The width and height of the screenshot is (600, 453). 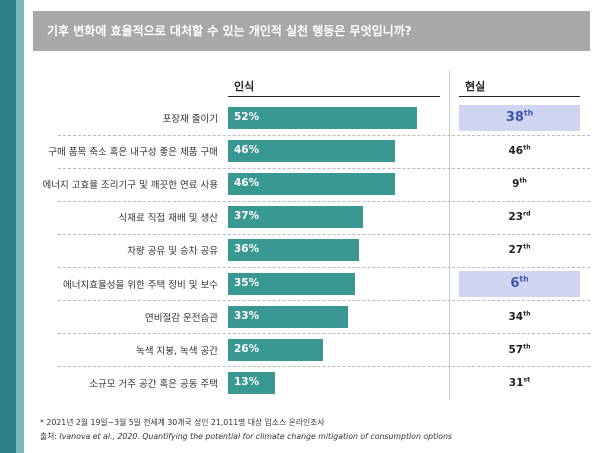 I want to click on reality-rank-cell: 23rd, so click(x=519, y=217).